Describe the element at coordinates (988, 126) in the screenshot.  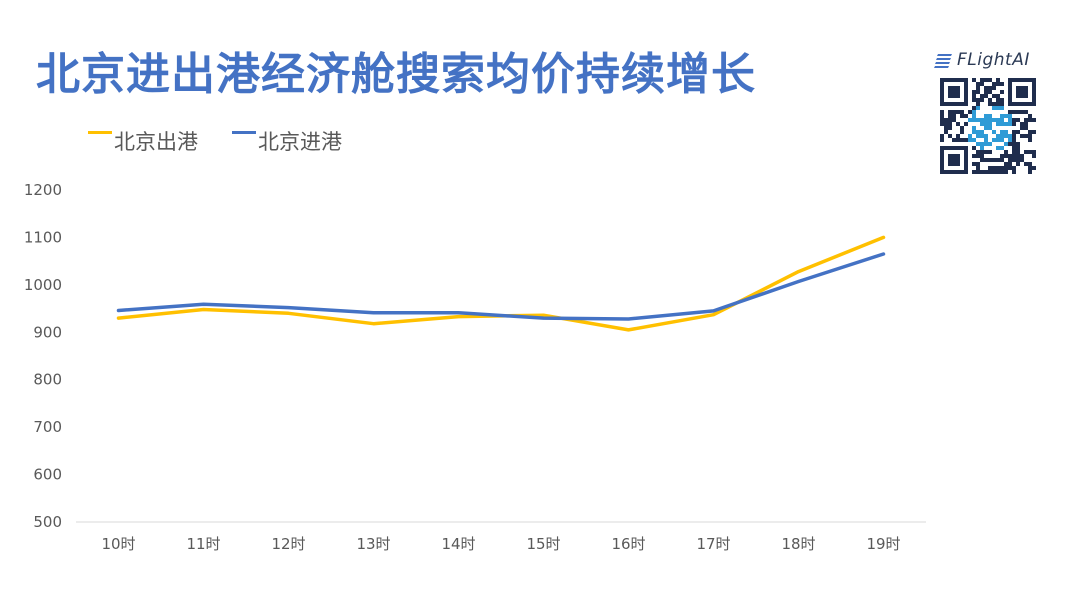
I see `qr-code-icon` at that location.